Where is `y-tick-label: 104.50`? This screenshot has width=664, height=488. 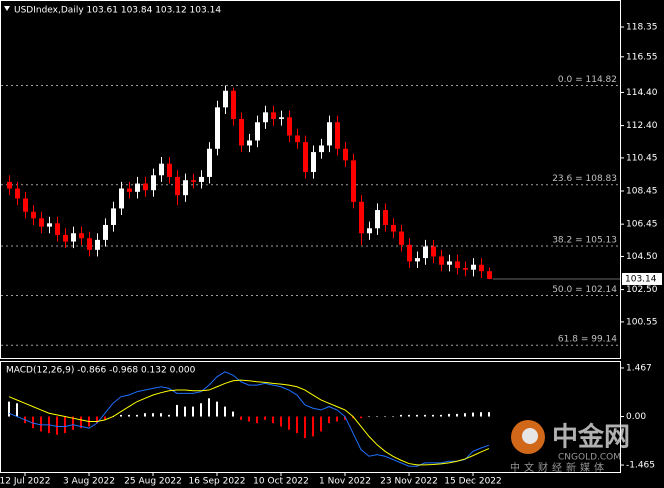 y-tick-label: 104.50 is located at coordinates (642, 257).